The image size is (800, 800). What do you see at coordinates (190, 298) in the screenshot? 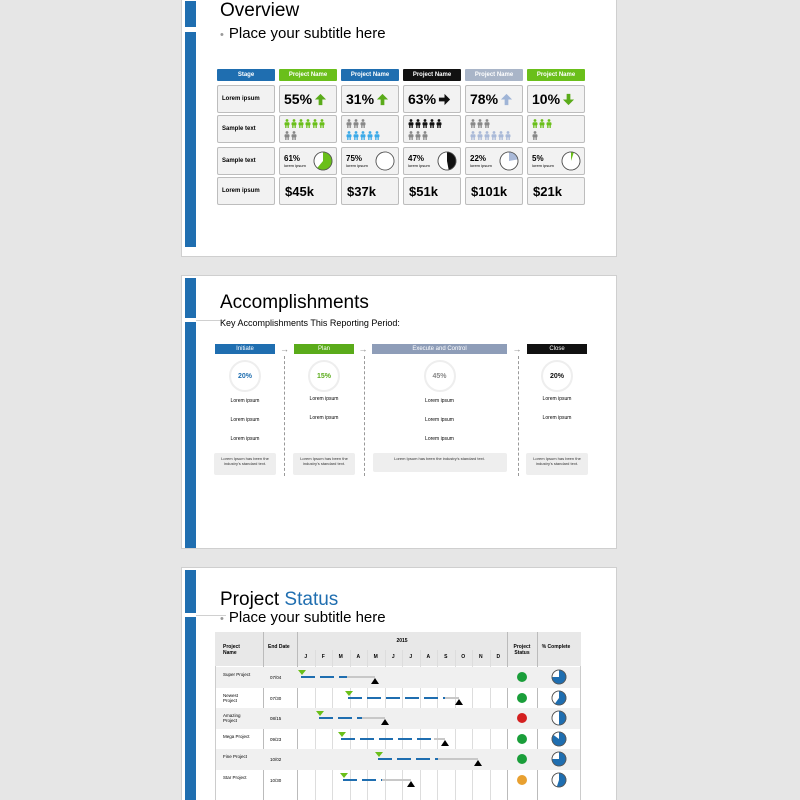
I see `slide-accent-bar` at bounding box center [190, 298].